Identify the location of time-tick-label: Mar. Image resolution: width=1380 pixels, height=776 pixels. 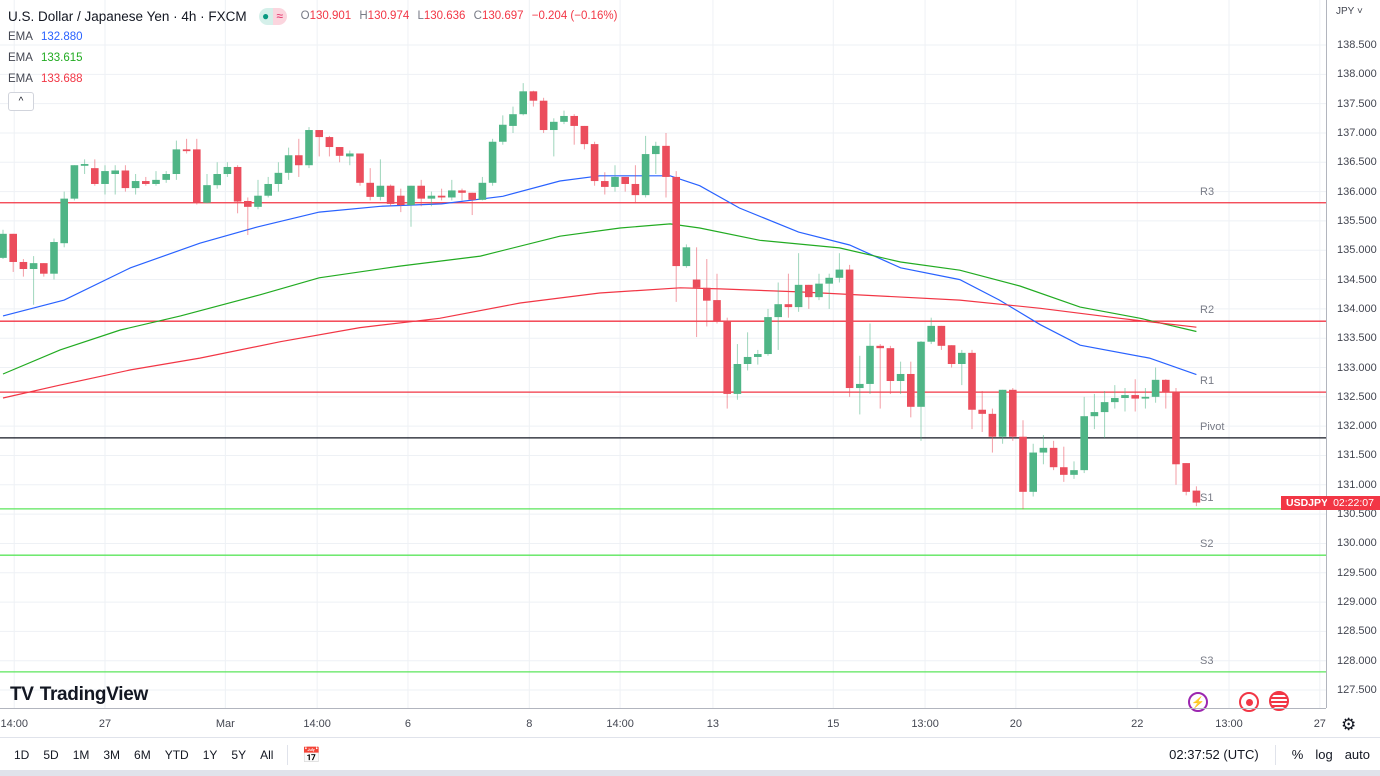
(225, 724).